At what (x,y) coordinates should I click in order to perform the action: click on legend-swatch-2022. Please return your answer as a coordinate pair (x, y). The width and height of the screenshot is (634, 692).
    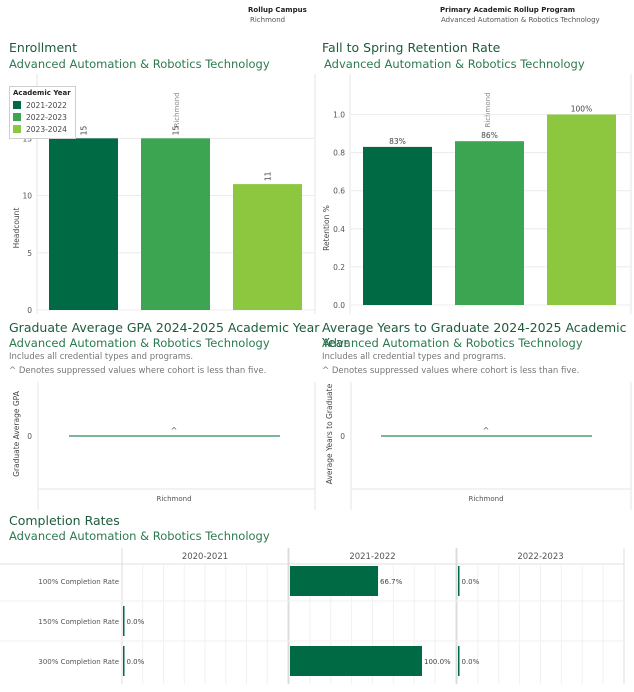
    Looking at the image, I should click on (17, 117).